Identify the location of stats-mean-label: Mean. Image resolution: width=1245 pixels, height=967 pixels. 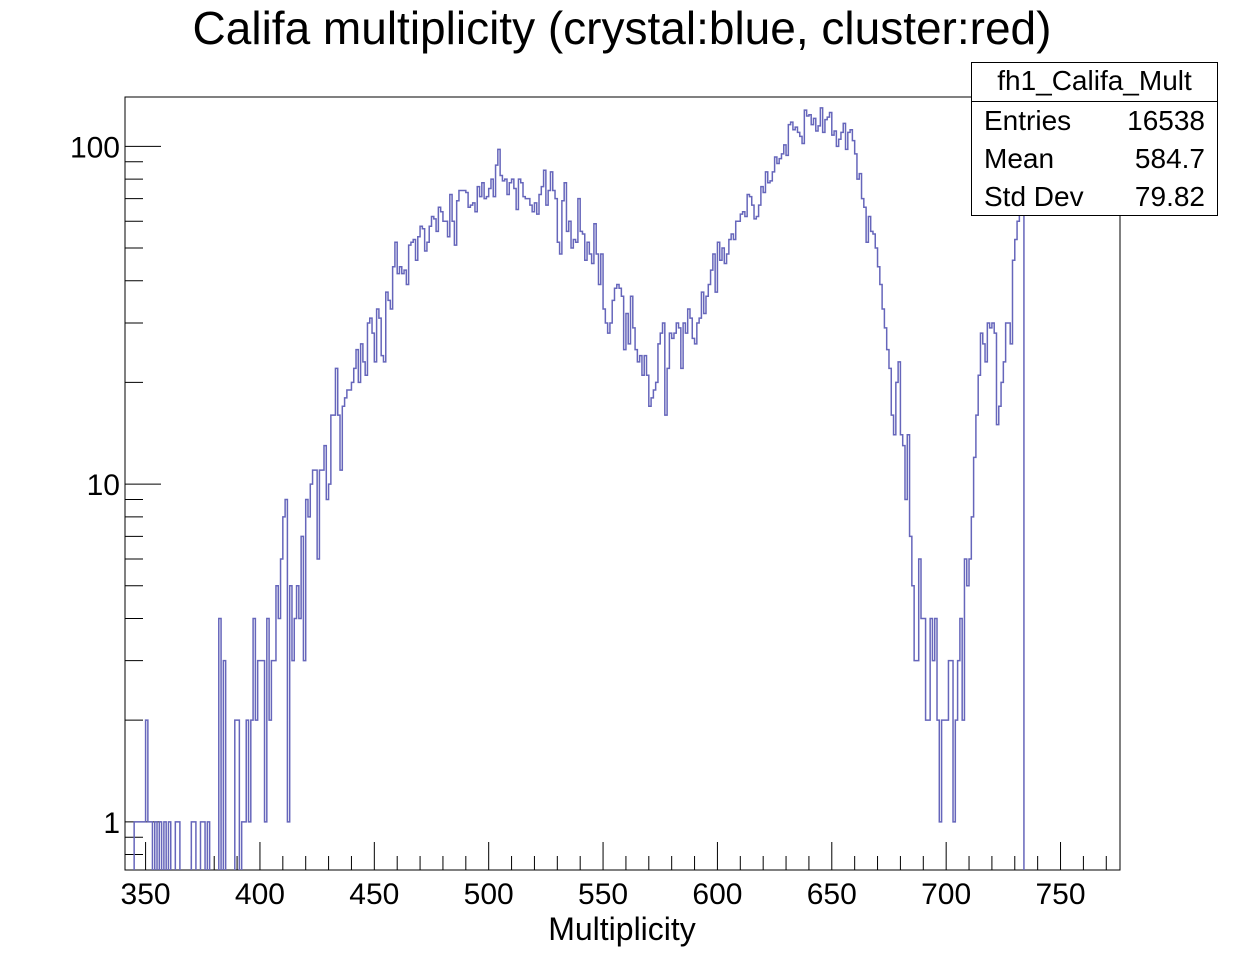
(1019, 158).